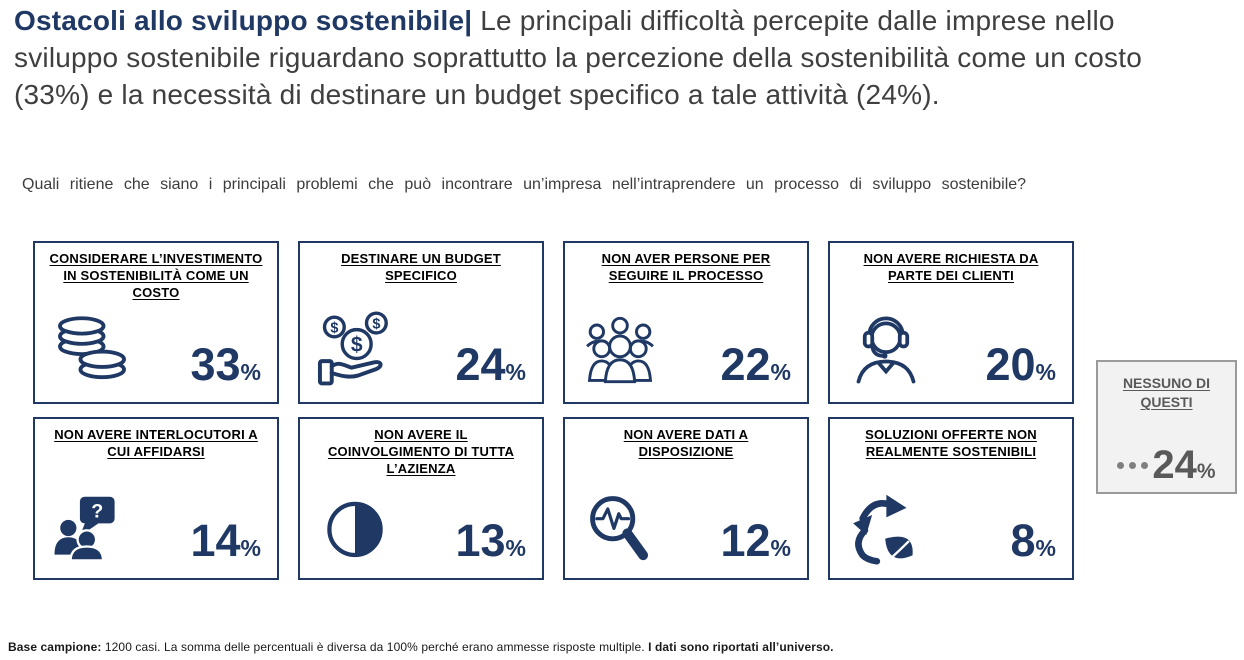  What do you see at coordinates (686, 267) in the screenshot?
I see `card-label: NON AVER PERSONE PER SEGUIRE IL PROCESSO` at bounding box center [686, 267].